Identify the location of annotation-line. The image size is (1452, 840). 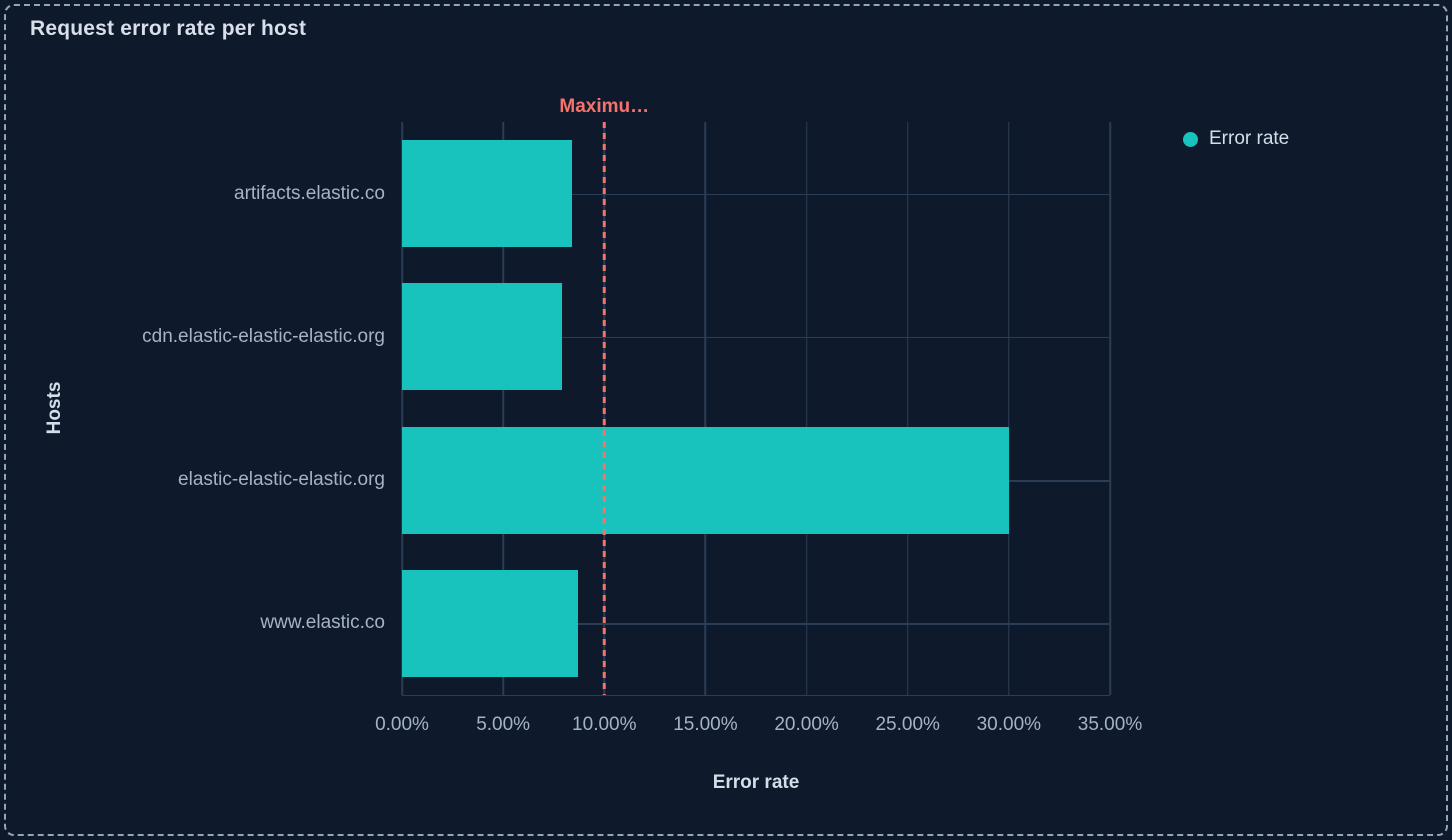
(604, 408).